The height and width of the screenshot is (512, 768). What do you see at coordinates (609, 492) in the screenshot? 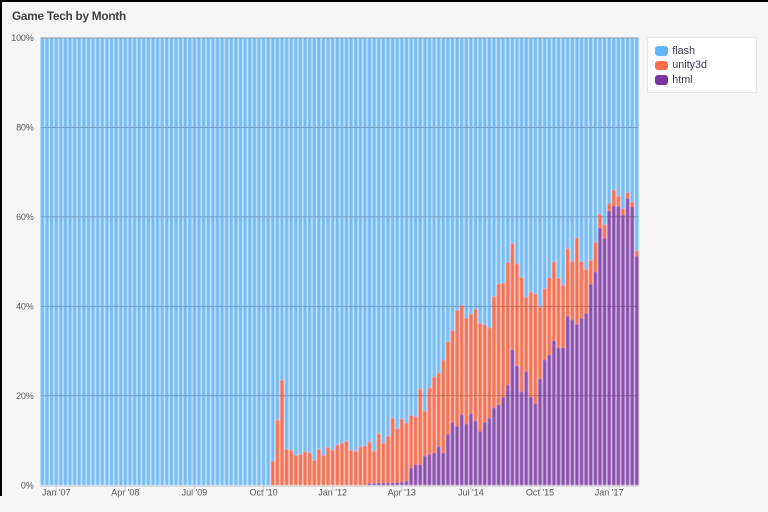
I see `svg-text: Jan '17` at bounding box center [609, 492].